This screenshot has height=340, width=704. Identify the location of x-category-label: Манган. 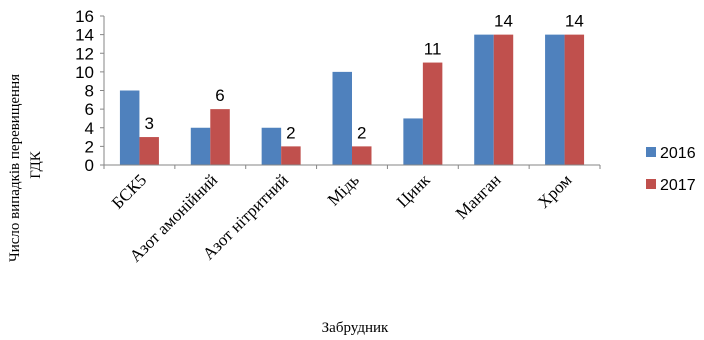
(478, 196).